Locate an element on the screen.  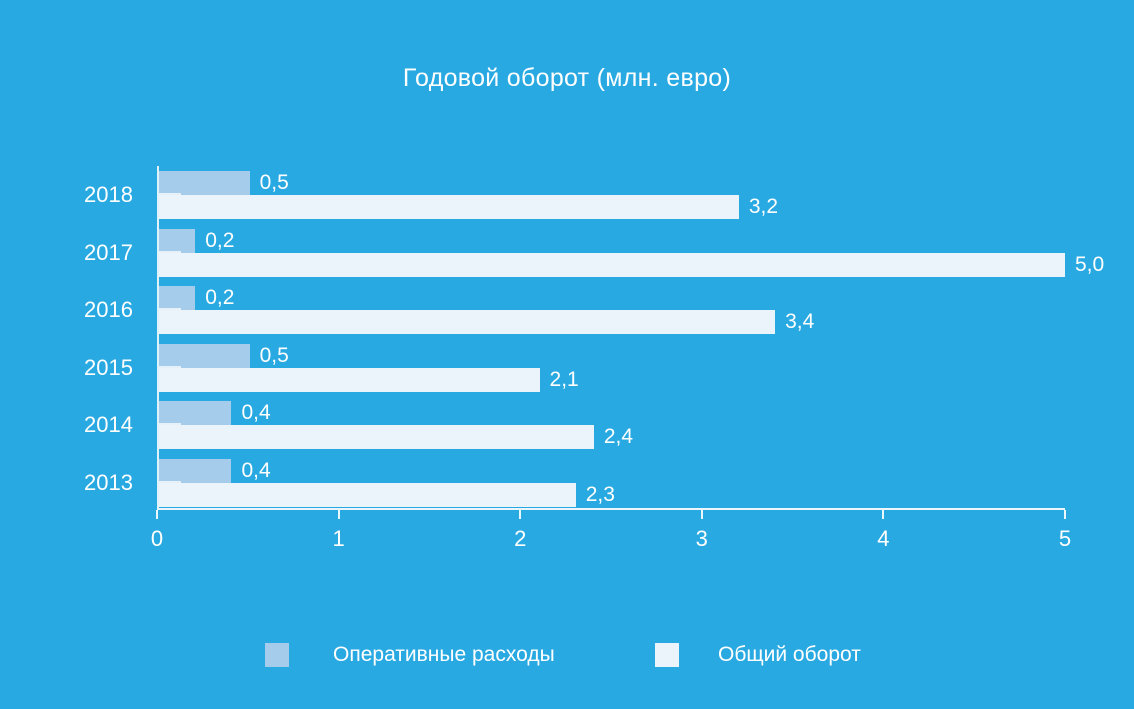
bar-row: 5,0 is located at coordinates (631, 264).